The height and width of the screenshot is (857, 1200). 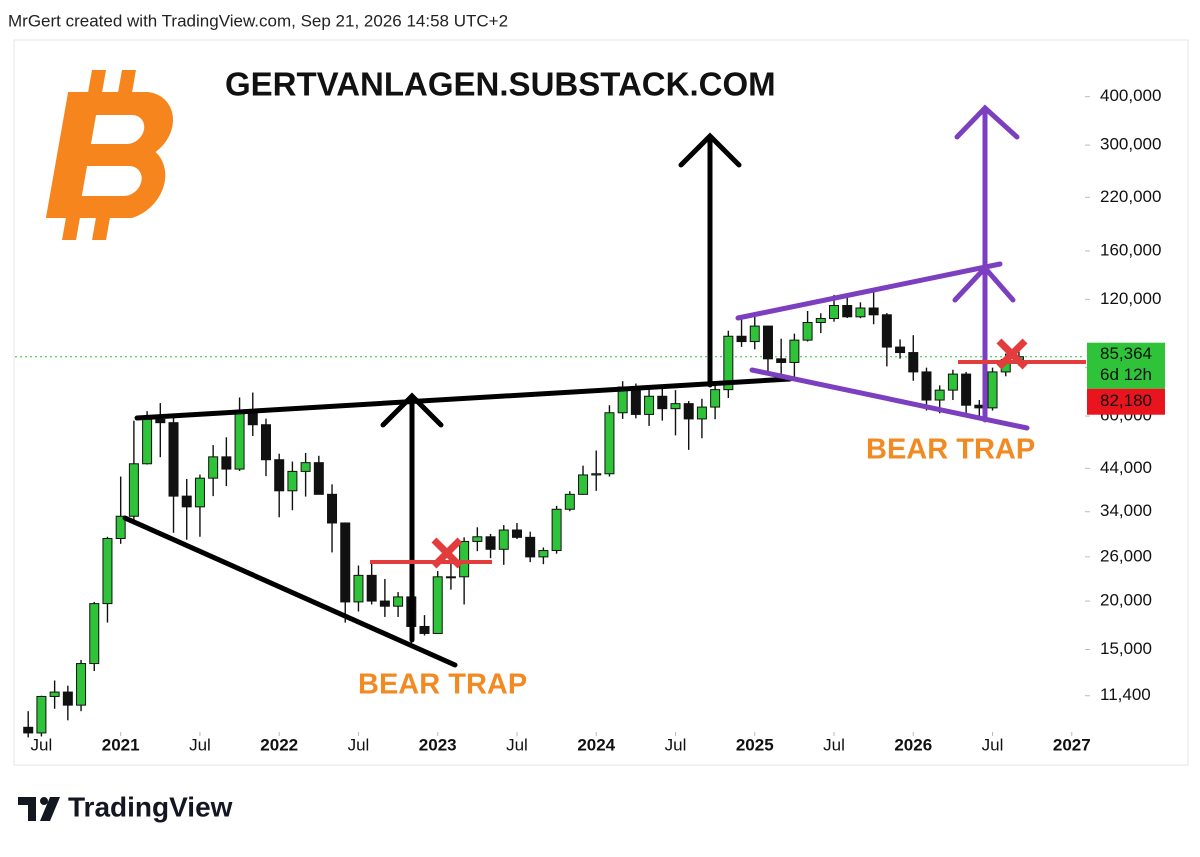 I want to click on y-tick-label: 34,000, so click(x=1126, y=510).